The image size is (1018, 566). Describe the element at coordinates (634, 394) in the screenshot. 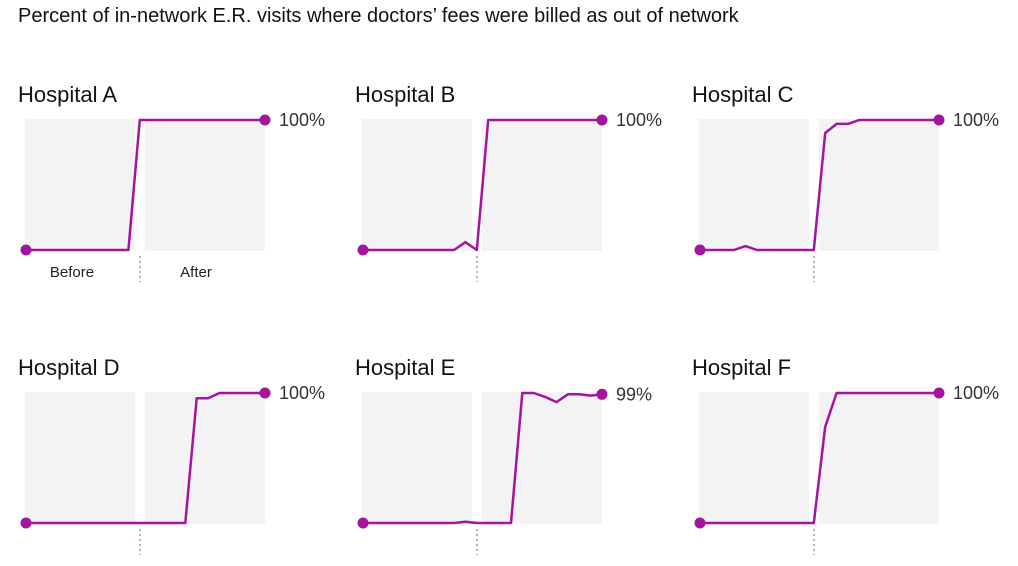

I see `end-value-label: 99%` at that location.